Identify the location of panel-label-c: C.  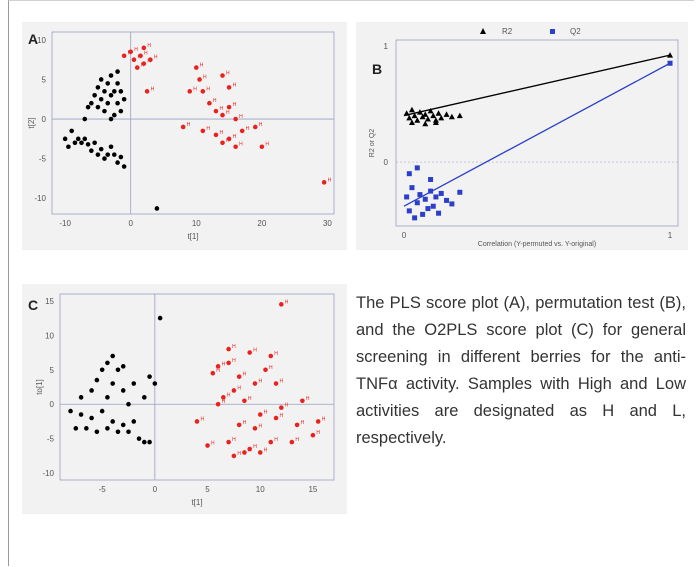
(33, 305).